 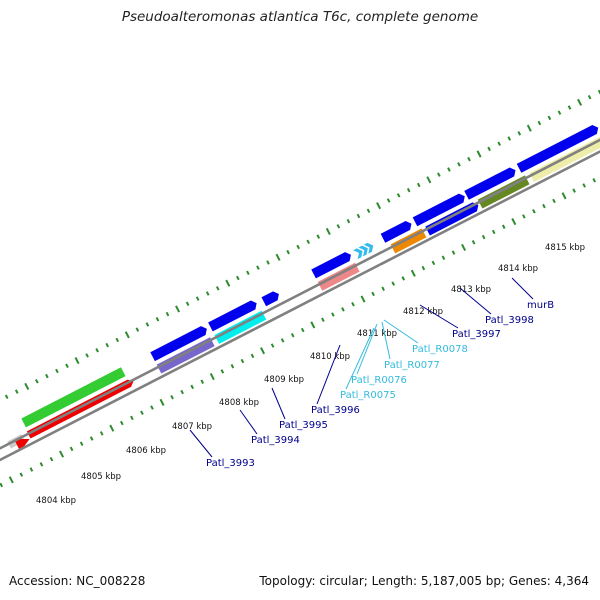 What do you see at coordinates (303, 425) in the screenshot?
I see `gene-label: Patl_3995` at bounding box center [303, 425].